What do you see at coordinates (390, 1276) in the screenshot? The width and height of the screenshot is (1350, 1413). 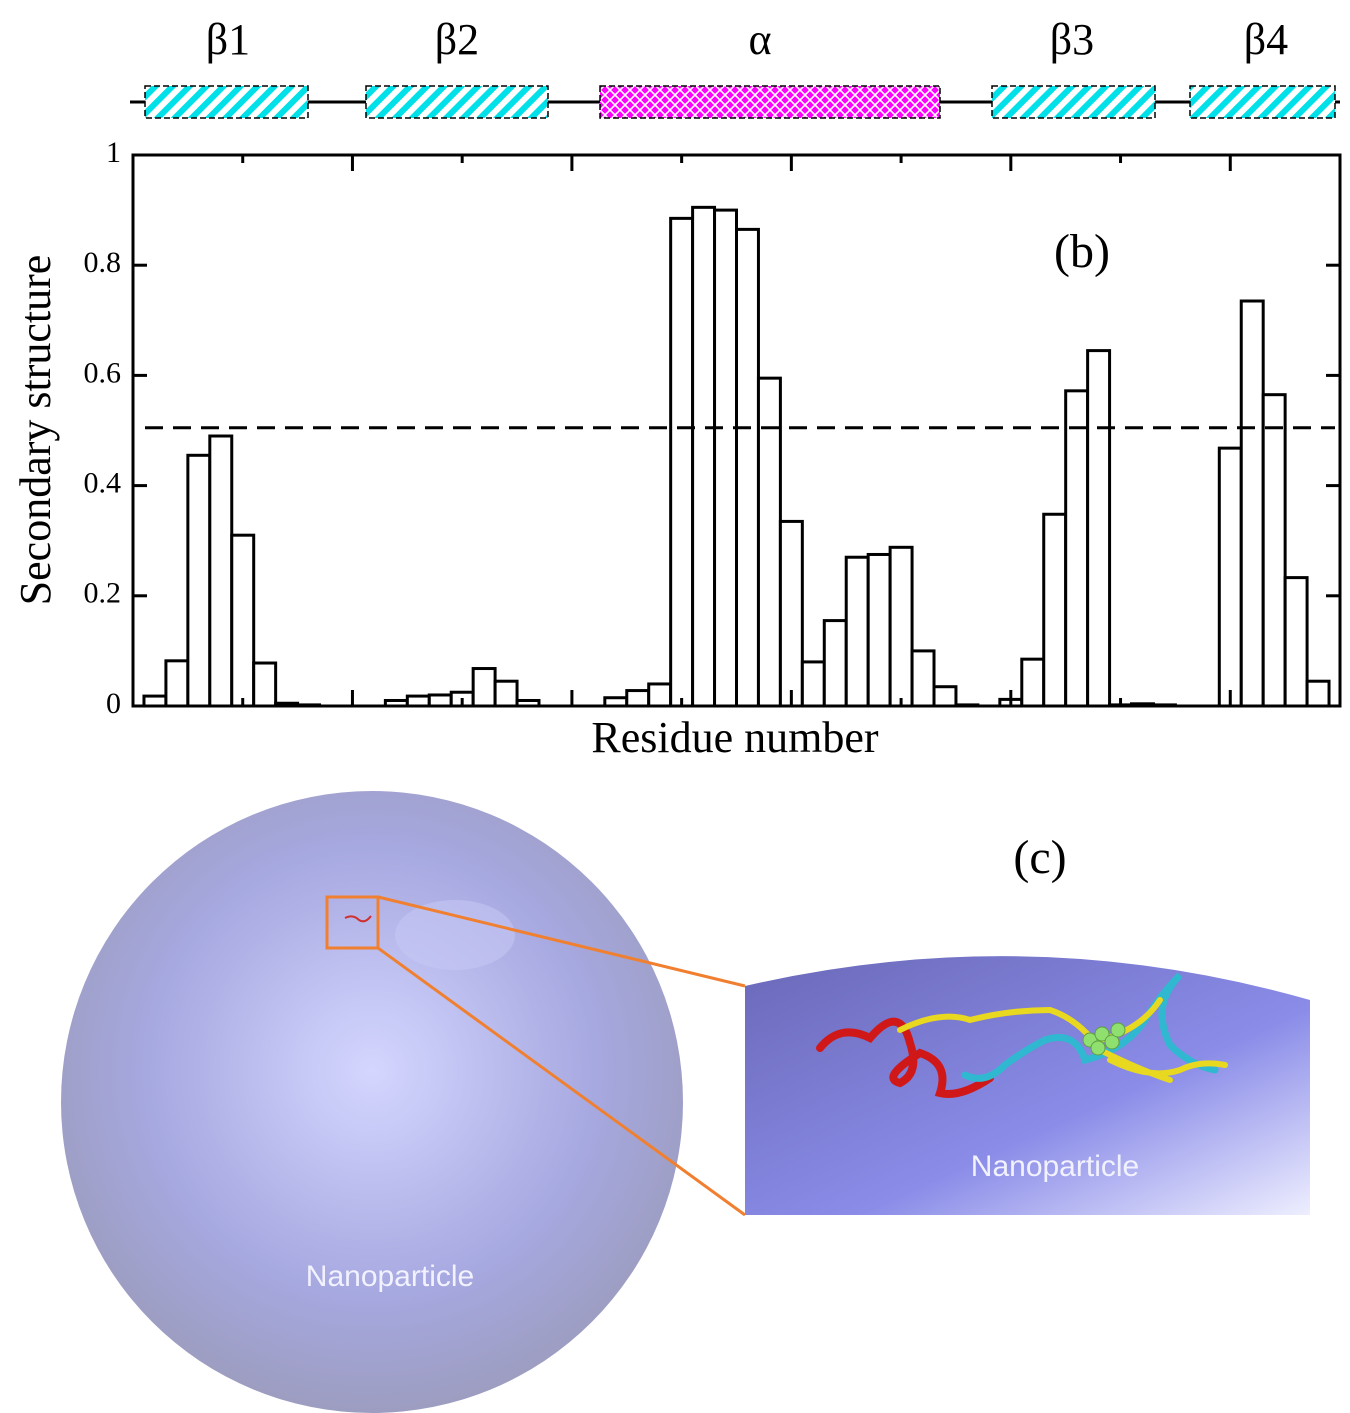 I see `sphere-label: Nanoparticle` at bounding box center [390, 1276].